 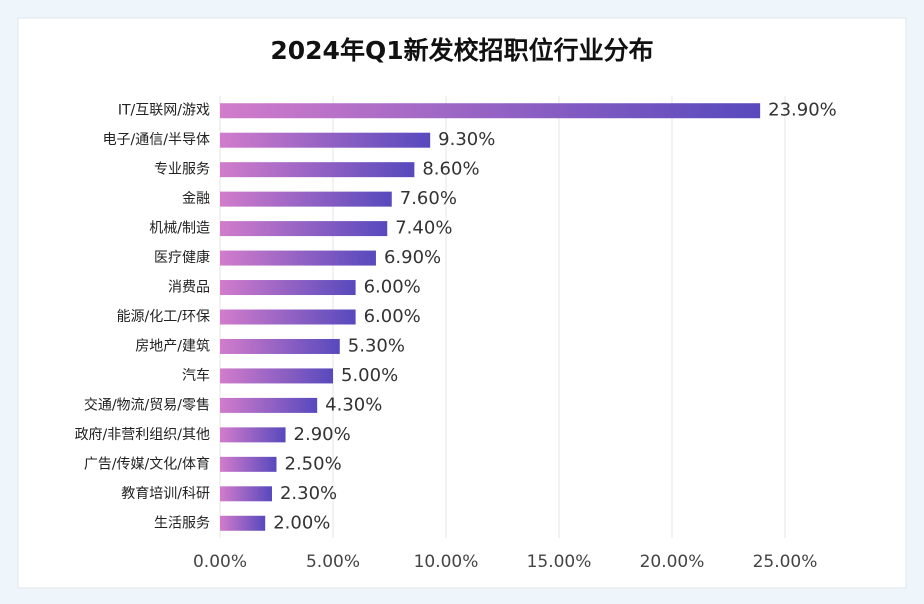 What do you see at coordinates (461, 50) in the screenshot?
I see `chart-title: 2024年Q1新发校招职位行业分布` at bounding box center [461, 50].